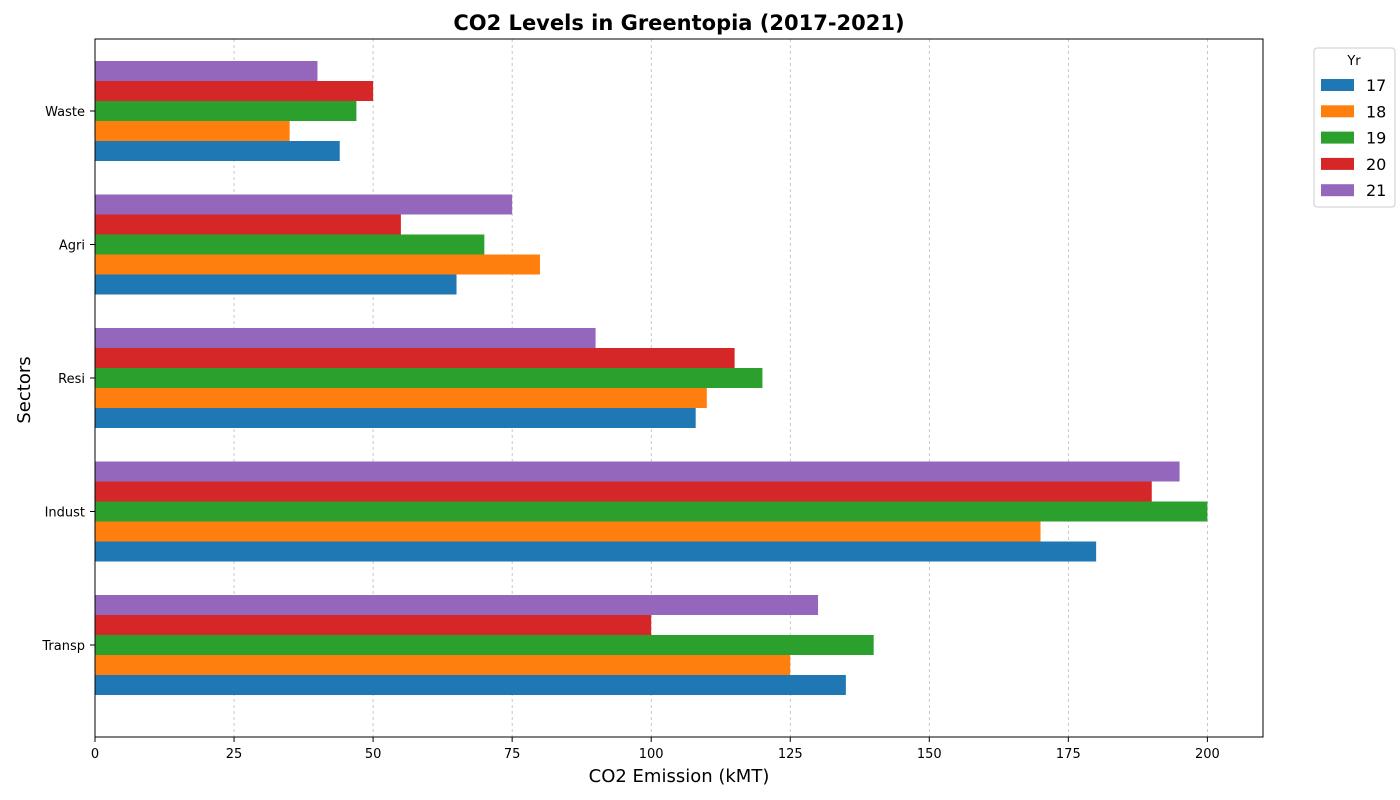 The width and height of the screenshot is (1400, 800). I want to click on x-axis: 0 25 50 75 100 125 150 175 200, so click(655, 749).